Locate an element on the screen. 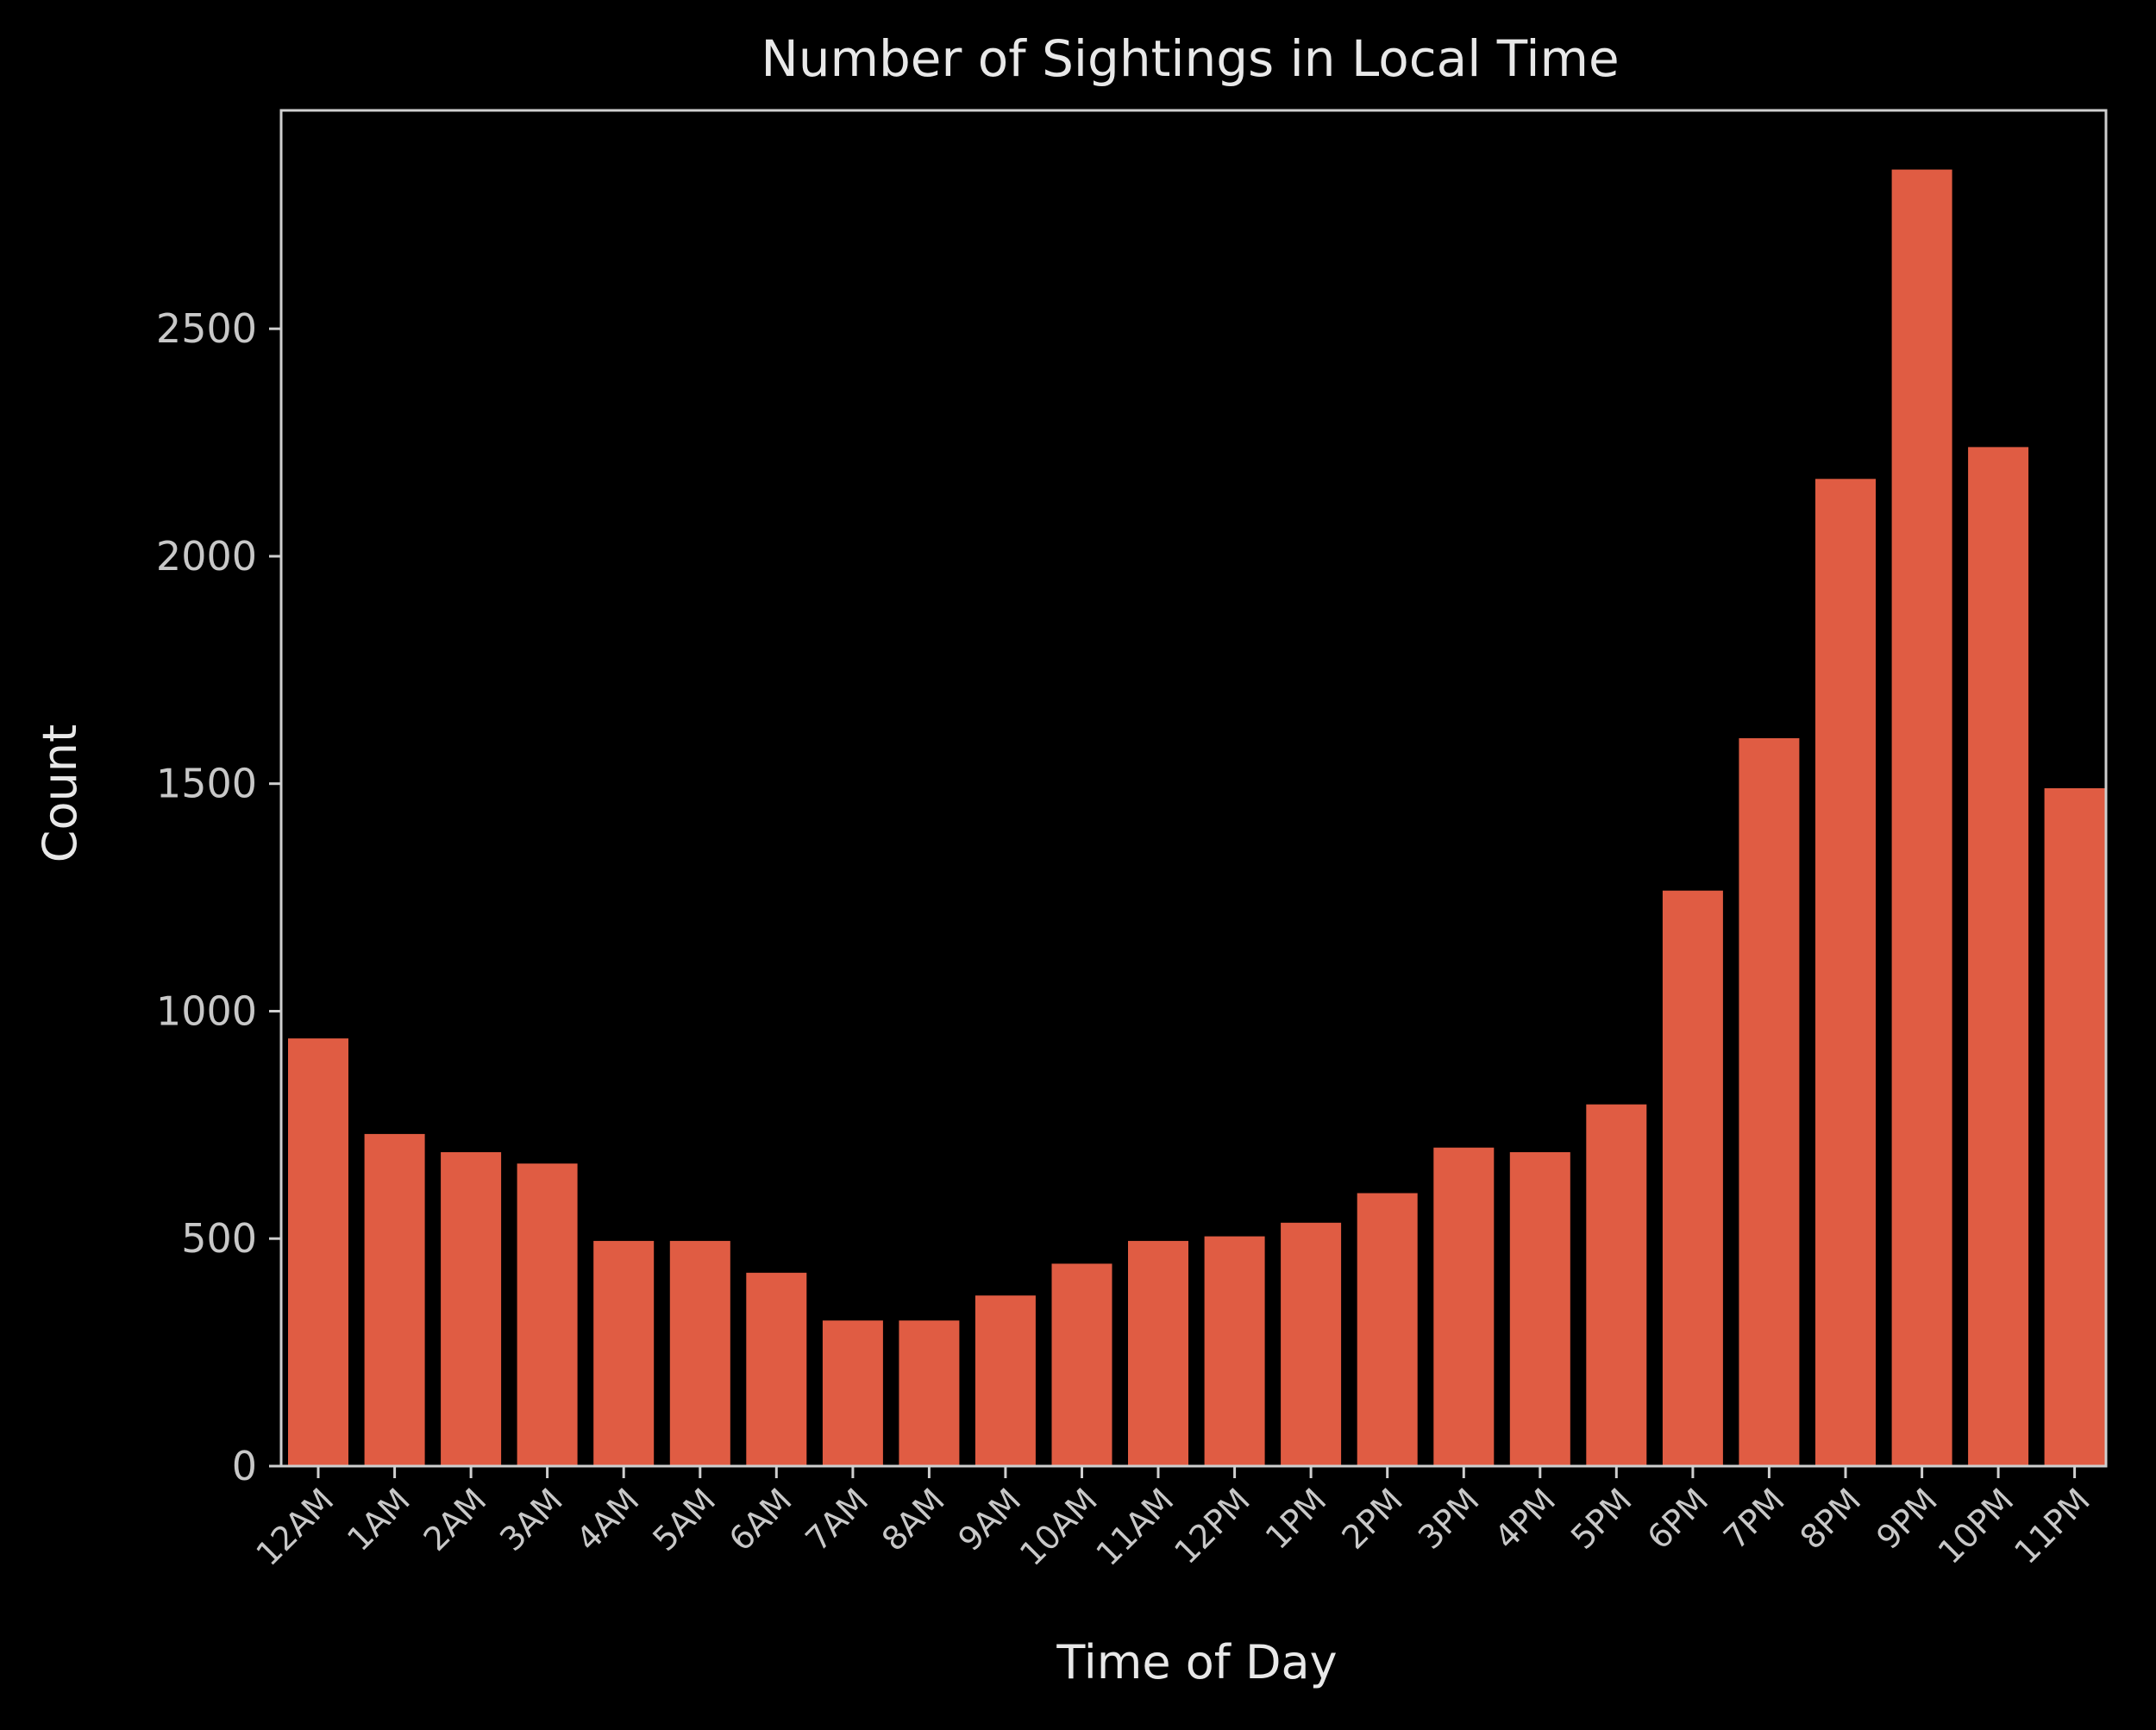  bar-5pm is located at coordinates (1616, 1285).